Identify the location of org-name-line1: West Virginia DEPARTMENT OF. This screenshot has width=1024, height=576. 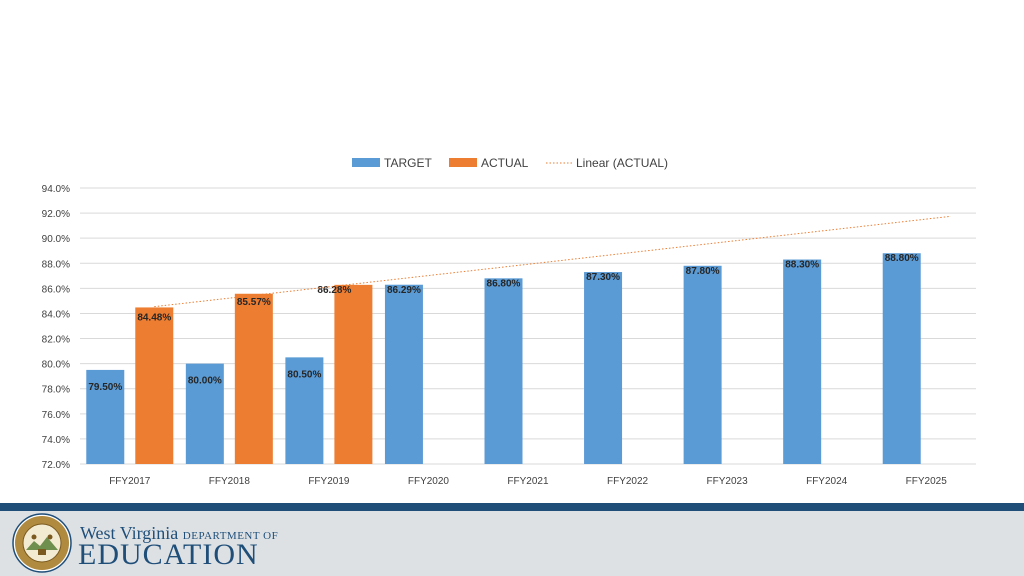
(179, 533).